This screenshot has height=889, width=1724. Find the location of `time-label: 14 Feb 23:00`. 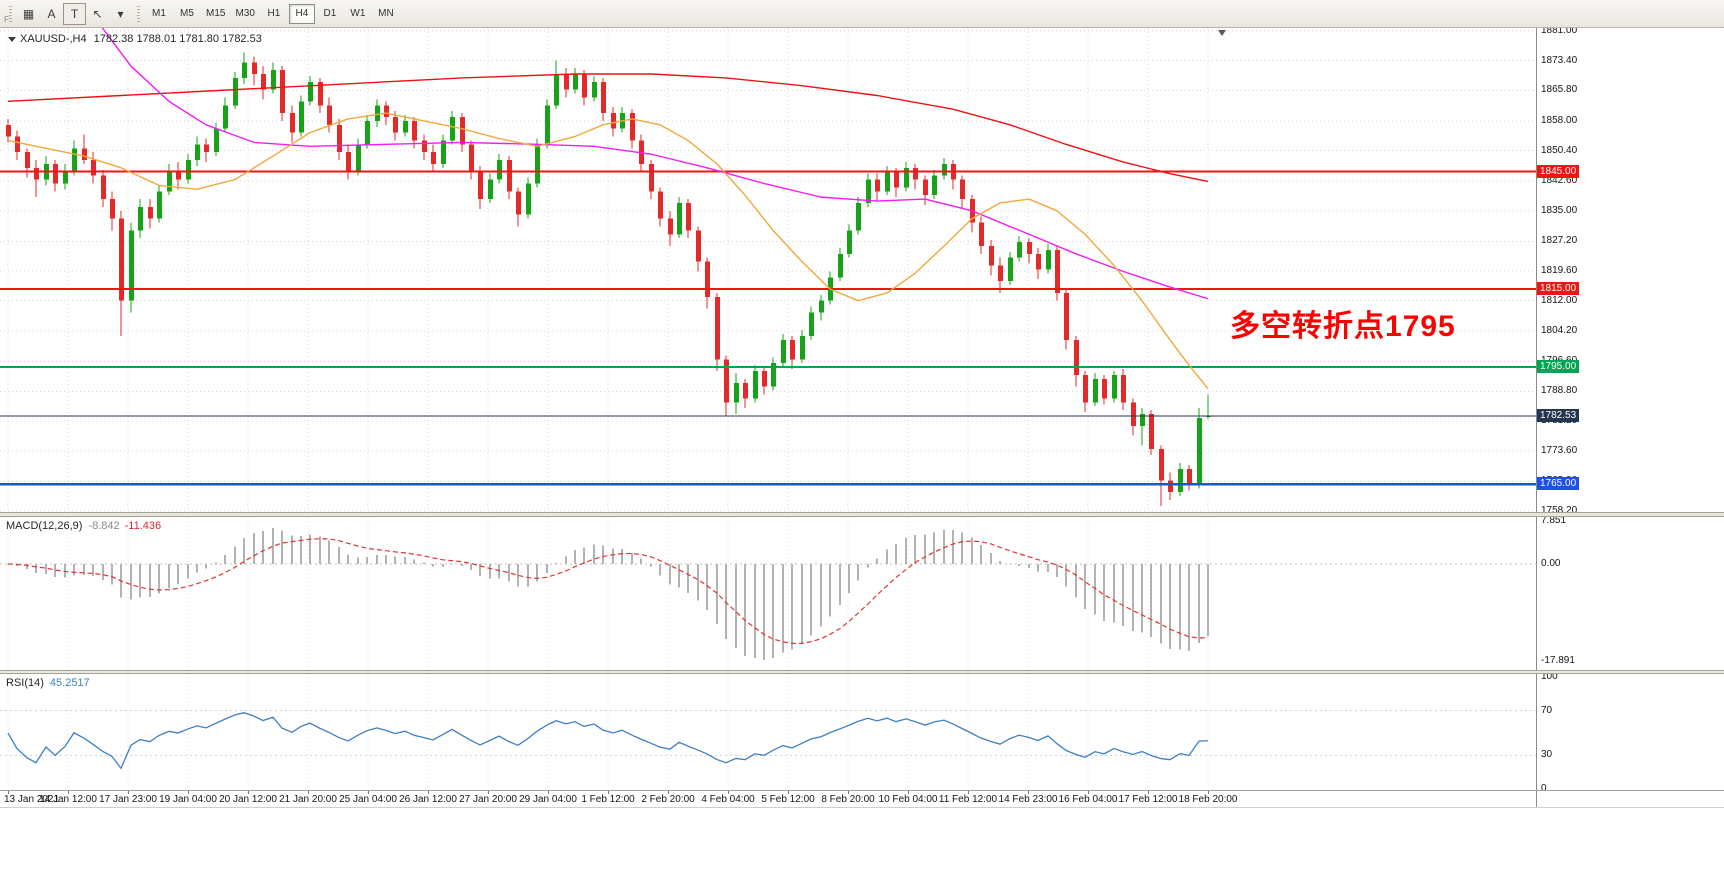

time-label: 14 Feb 23:00 is located at coordinates (1028, 799).